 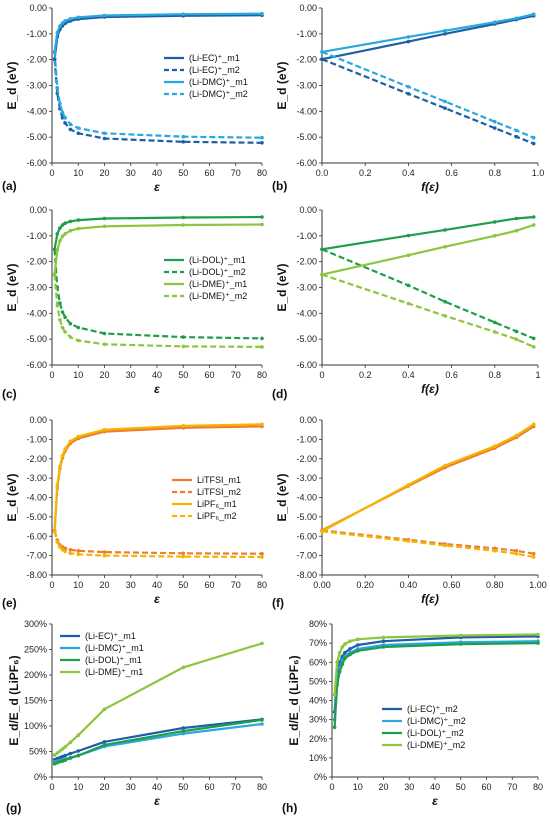 What do you see at coordinates (451, 375) in the screenshot?
I see `x-tick-label: 0.6` at bounding box center [451, 375].